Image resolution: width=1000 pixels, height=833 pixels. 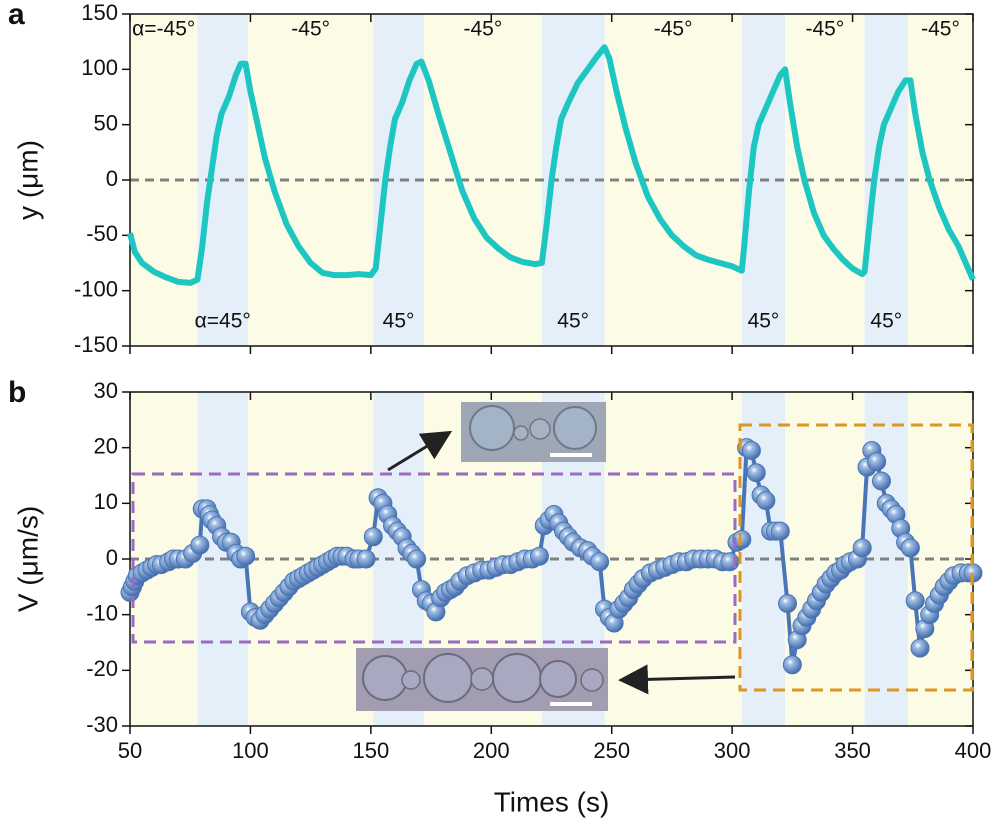 I want to click on y-tick-label: 30, so click(x=106, y=390).